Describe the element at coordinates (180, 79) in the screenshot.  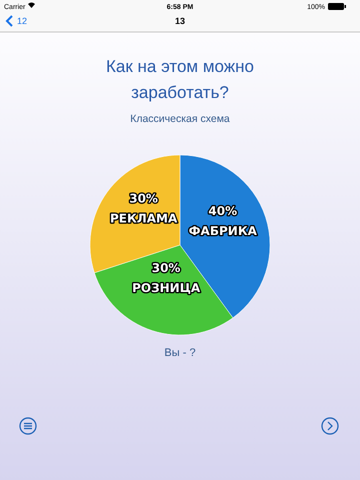
I see `chart-title: Как на этом можно заработать?` at that location.